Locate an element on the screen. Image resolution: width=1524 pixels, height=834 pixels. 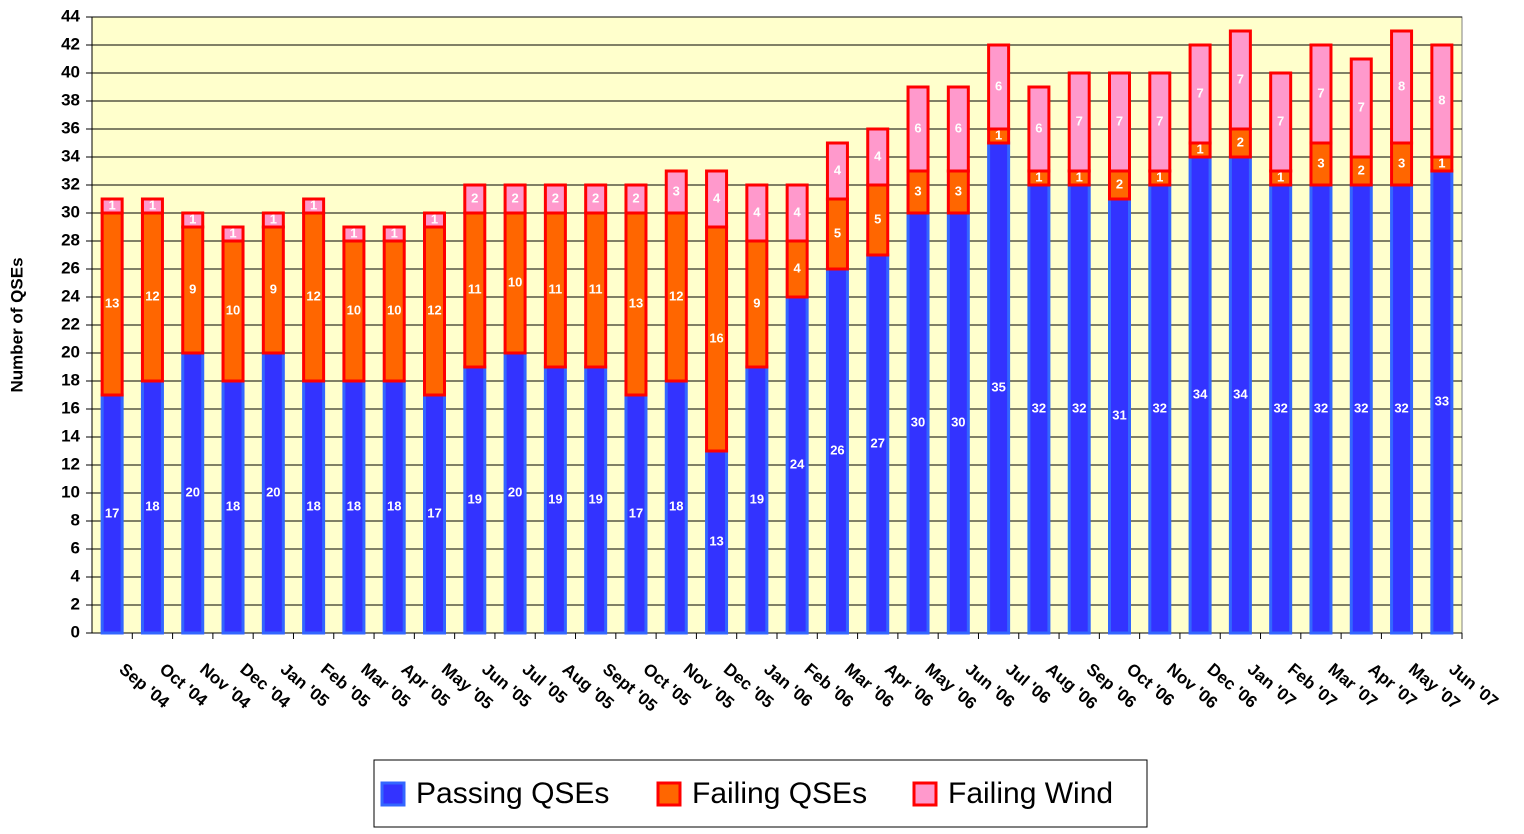
y-tick-label: 30 is located at coordinates (70, 211).